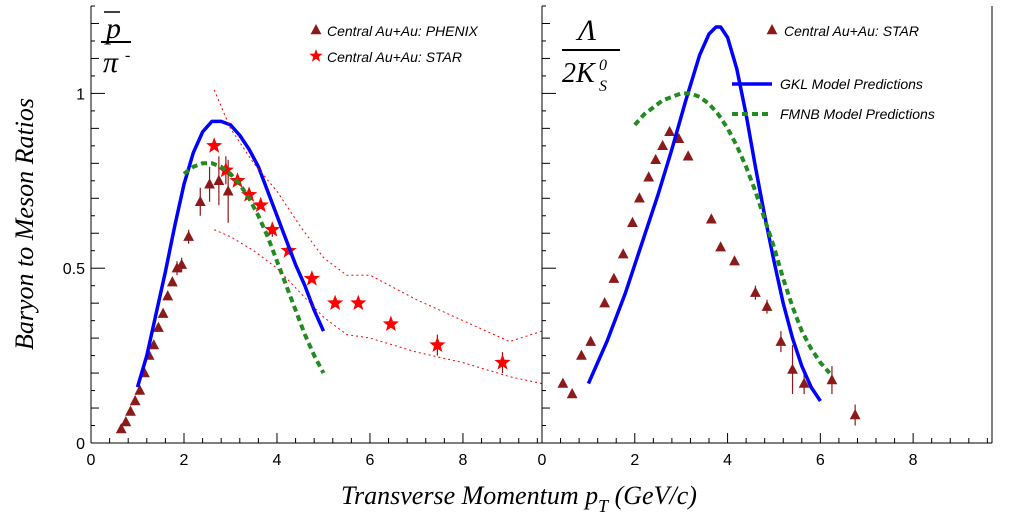 The width and height of the screenshot is (1023, 525). What do you see at coordinates (277, 460) in the screenshot?
I see `left-x-tick-label: 4` at bounding box center [277, 460].